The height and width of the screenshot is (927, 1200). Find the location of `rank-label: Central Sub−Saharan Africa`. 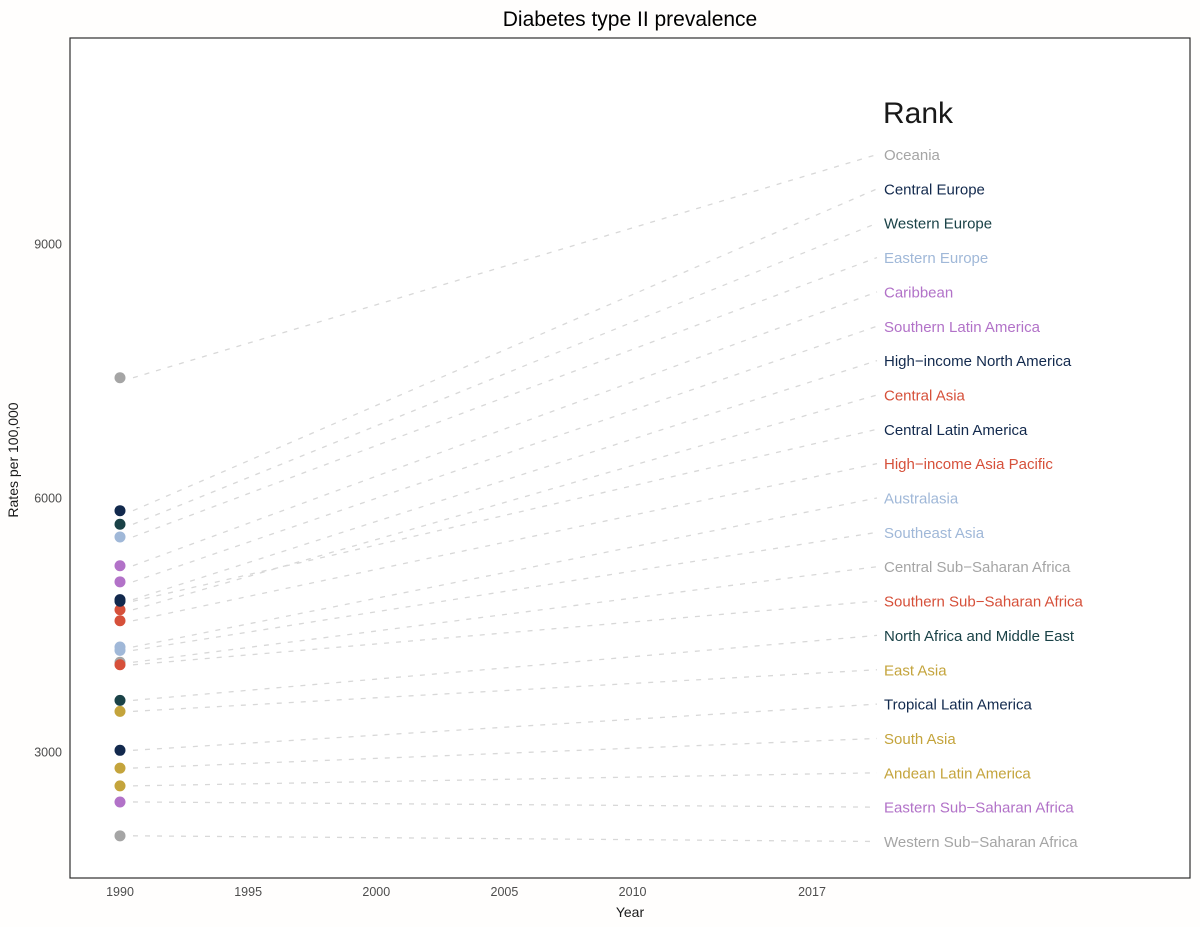

rank-label: Central Sub−Saharan Africa is located at coordinates (977, 567).